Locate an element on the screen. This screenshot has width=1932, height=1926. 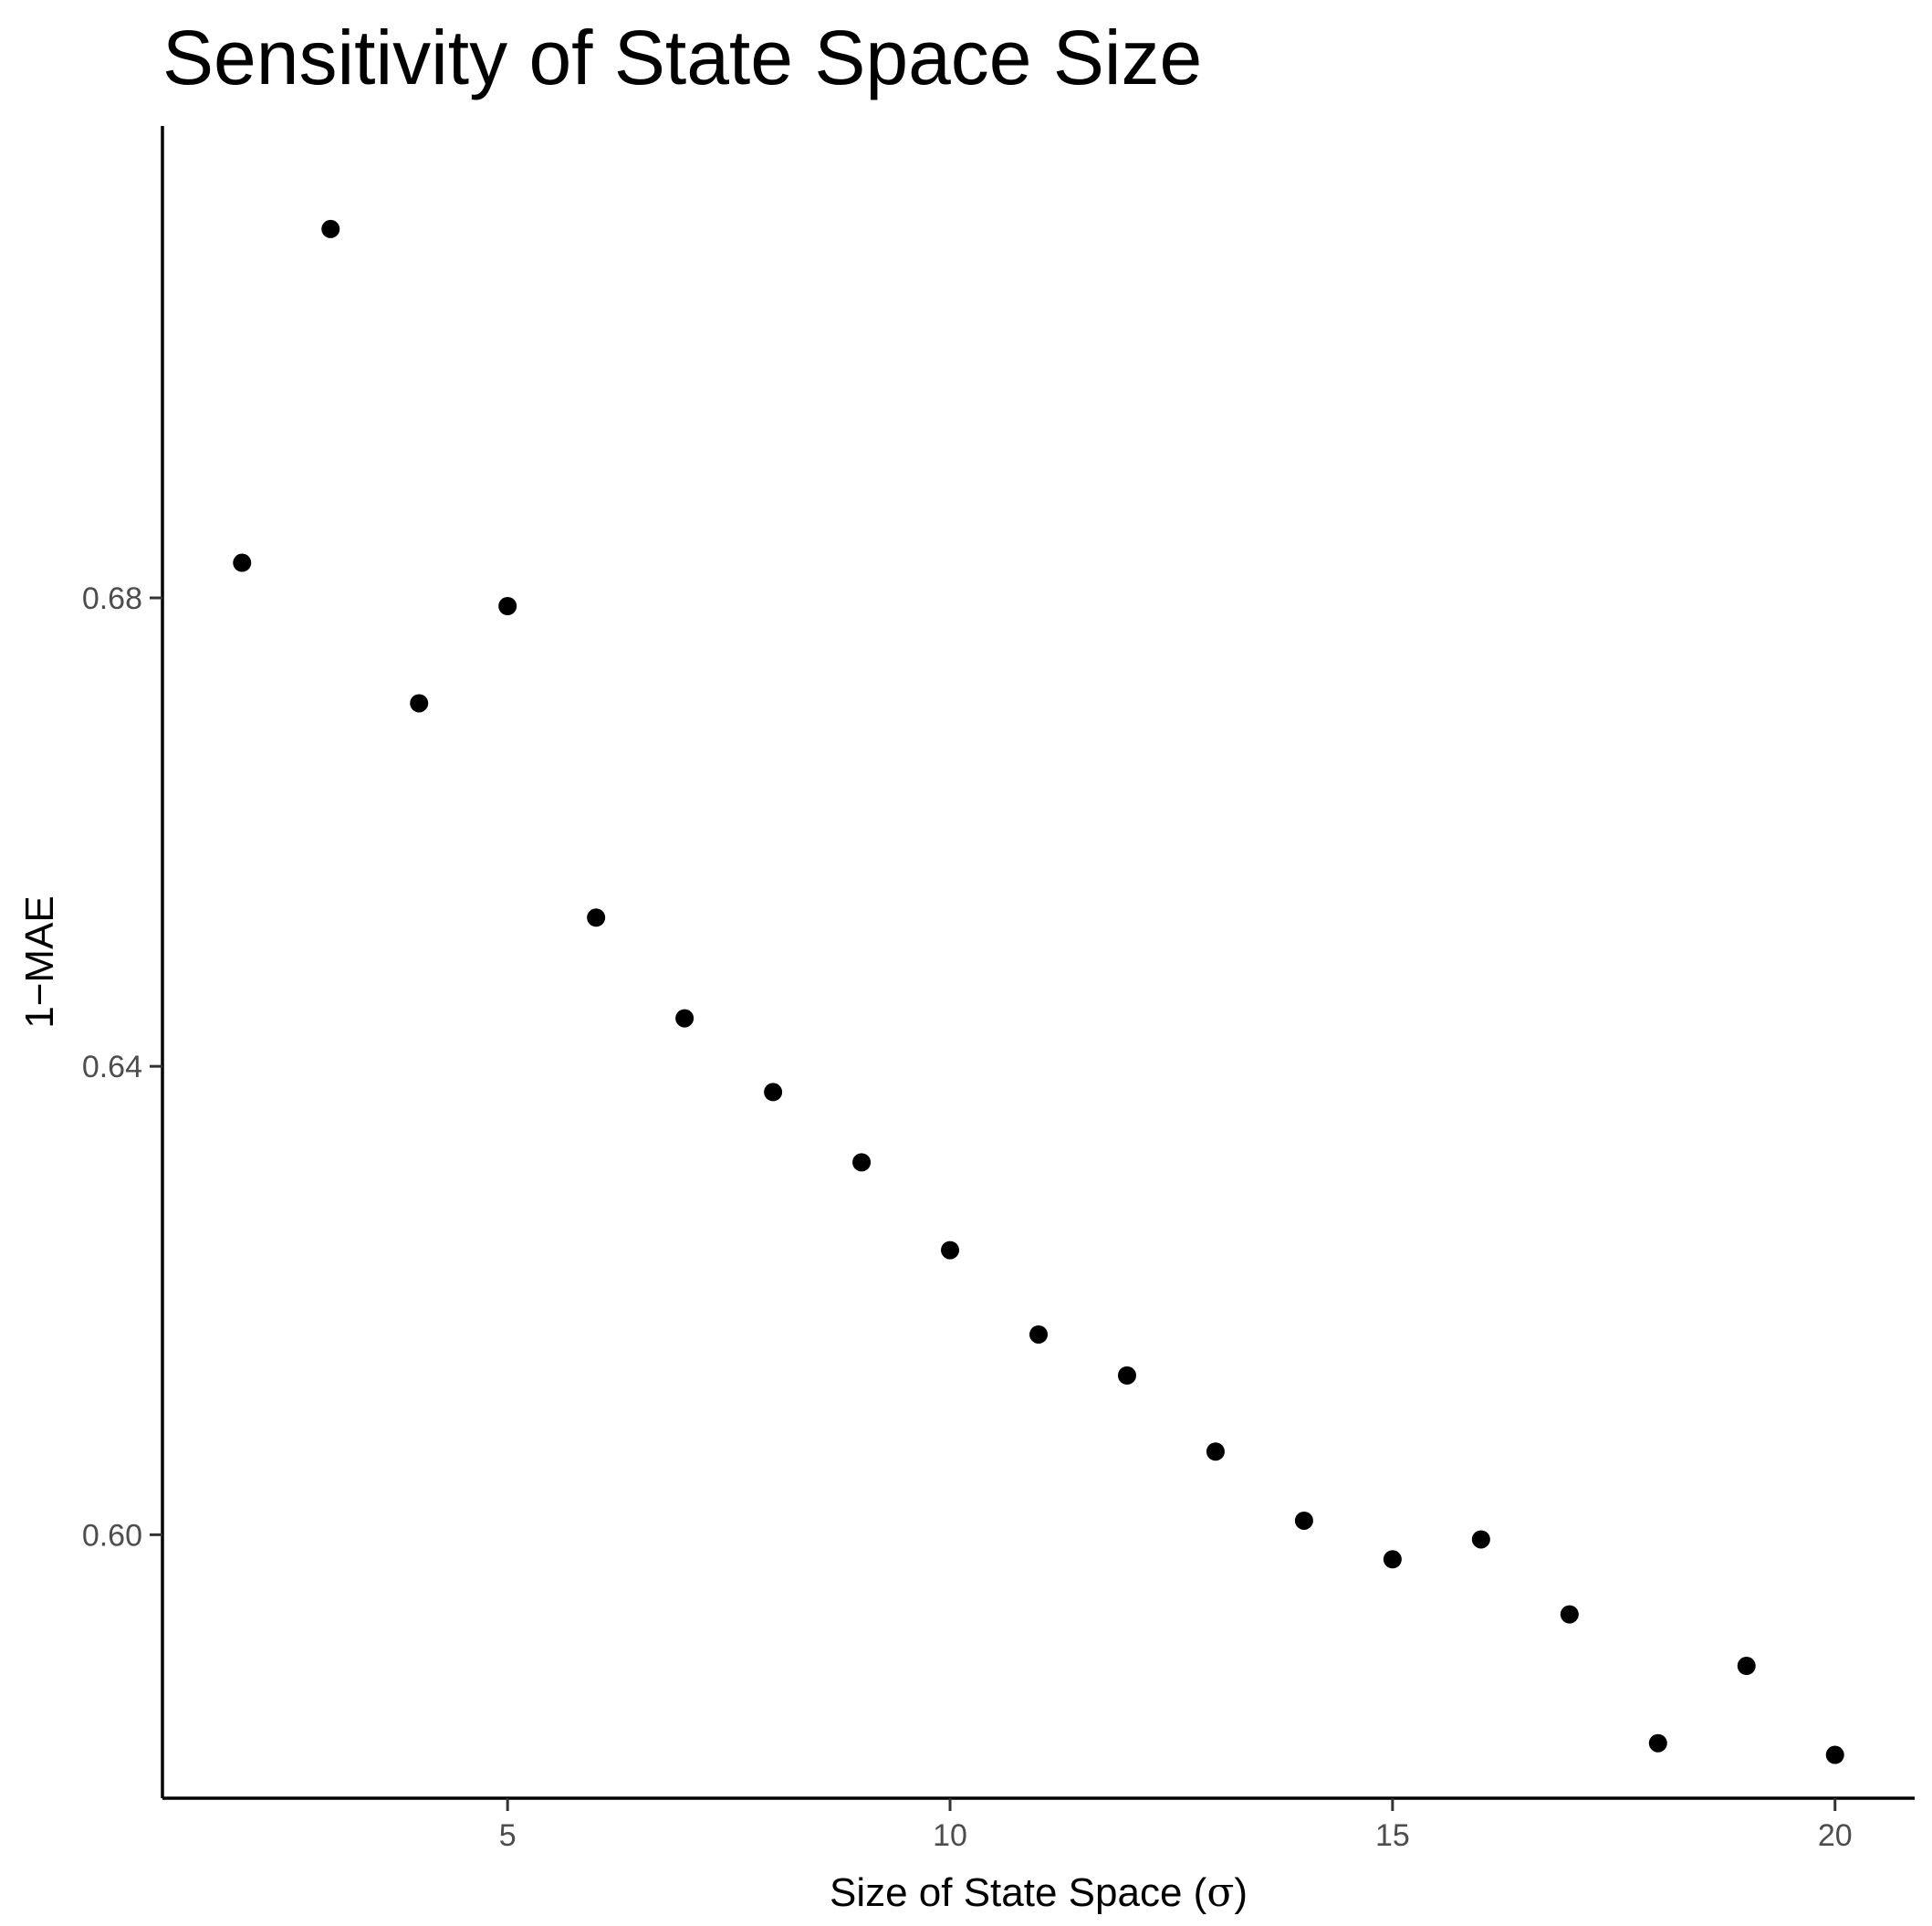
x-axis-title: Size of State Space (σ) is located at coordinates (1039, 1892).